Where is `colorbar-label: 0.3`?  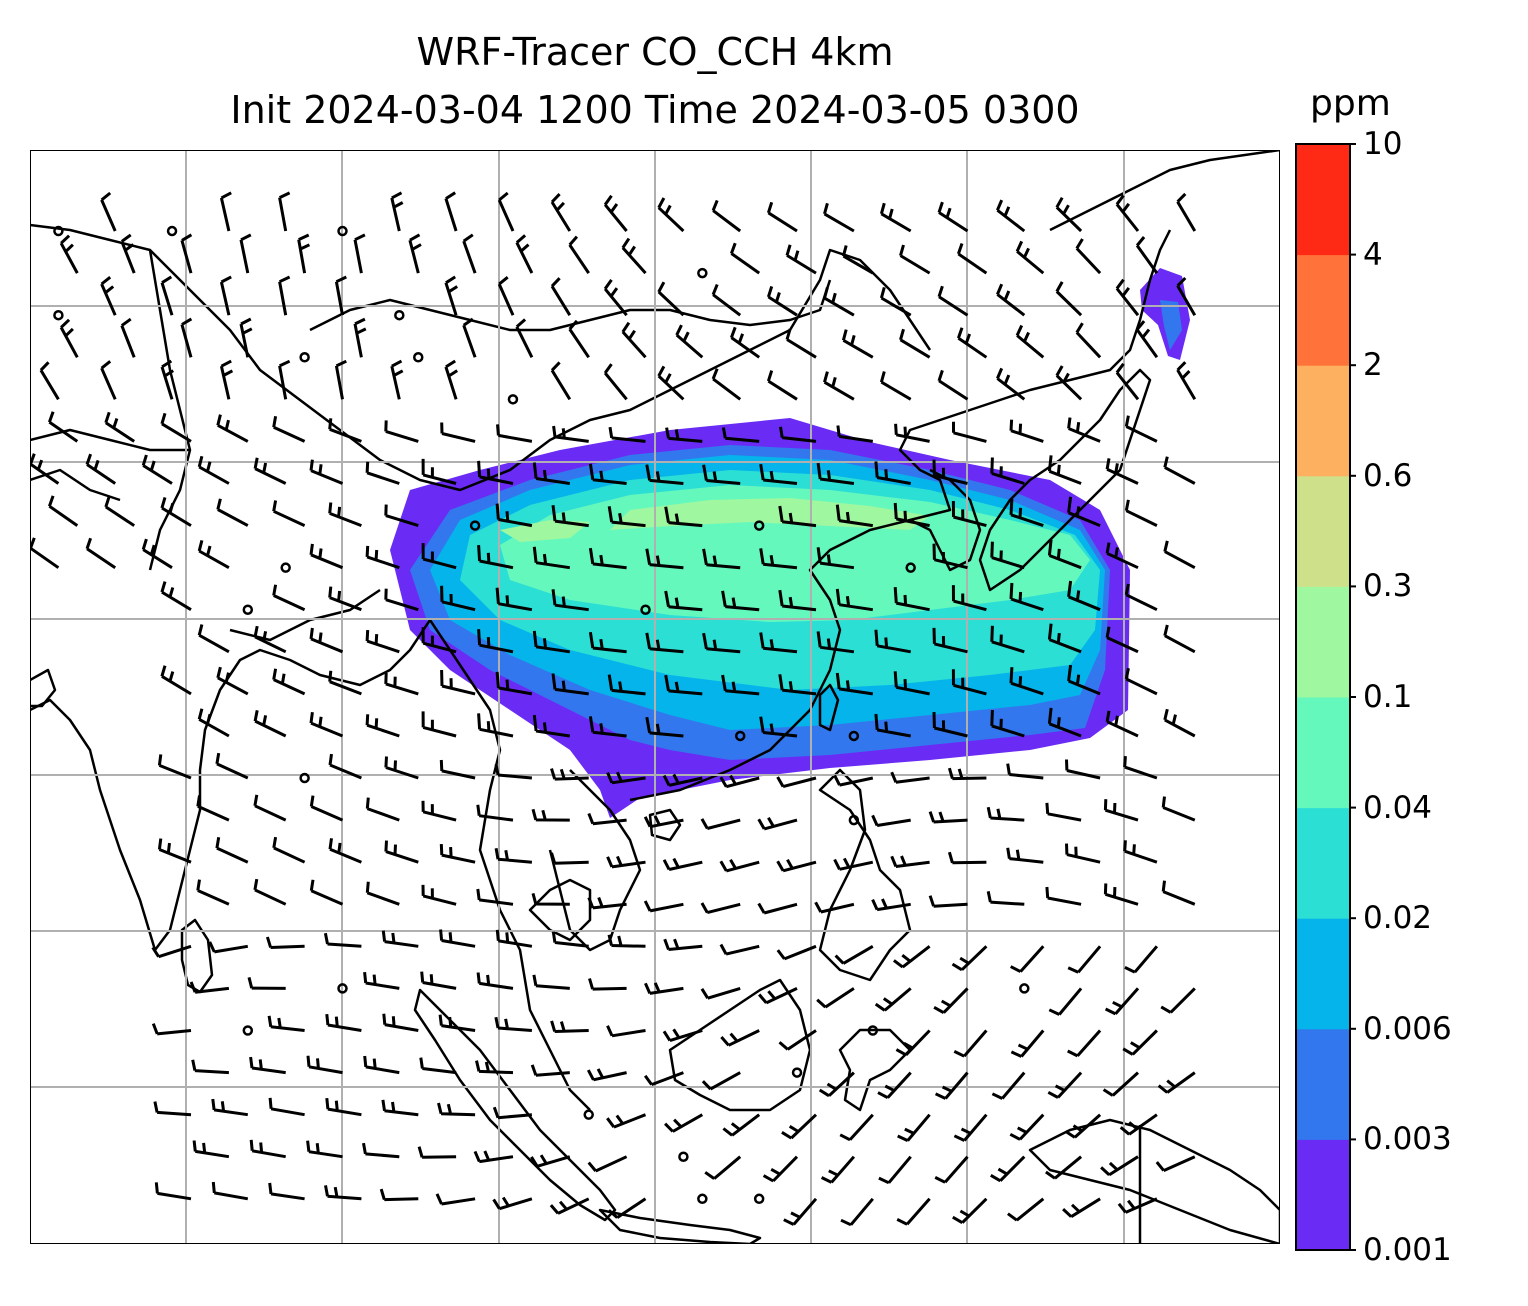
colorbar-label: 0.3 is located at coordinates (1388, 586).